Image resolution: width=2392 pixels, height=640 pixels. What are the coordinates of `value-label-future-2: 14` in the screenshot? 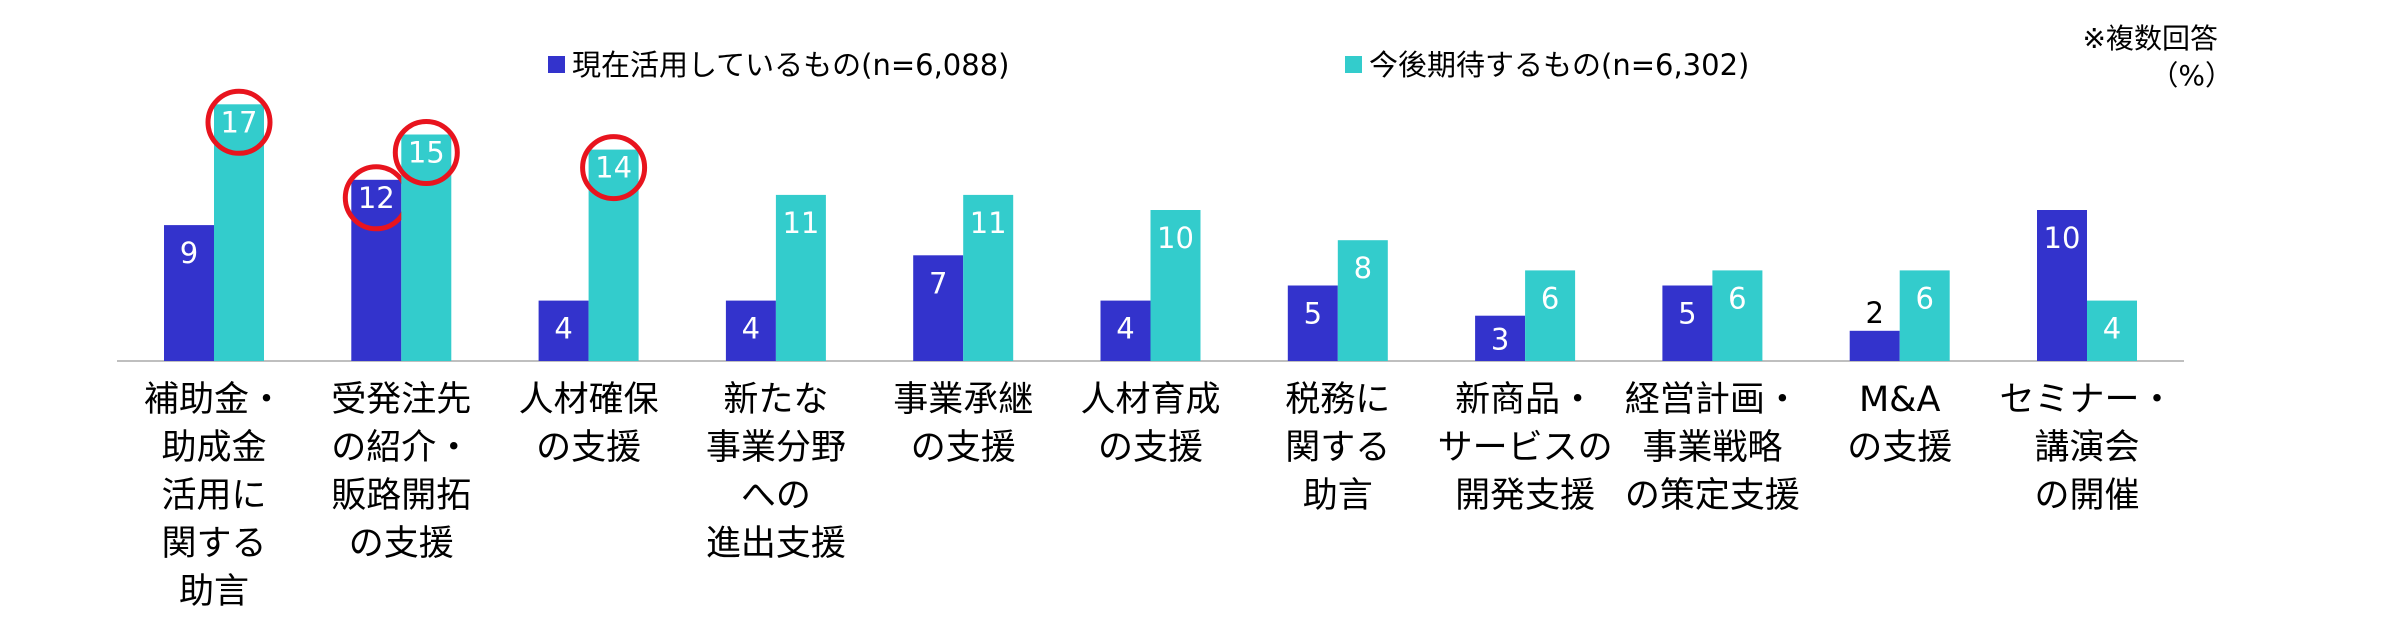 It's located at (613, 168).